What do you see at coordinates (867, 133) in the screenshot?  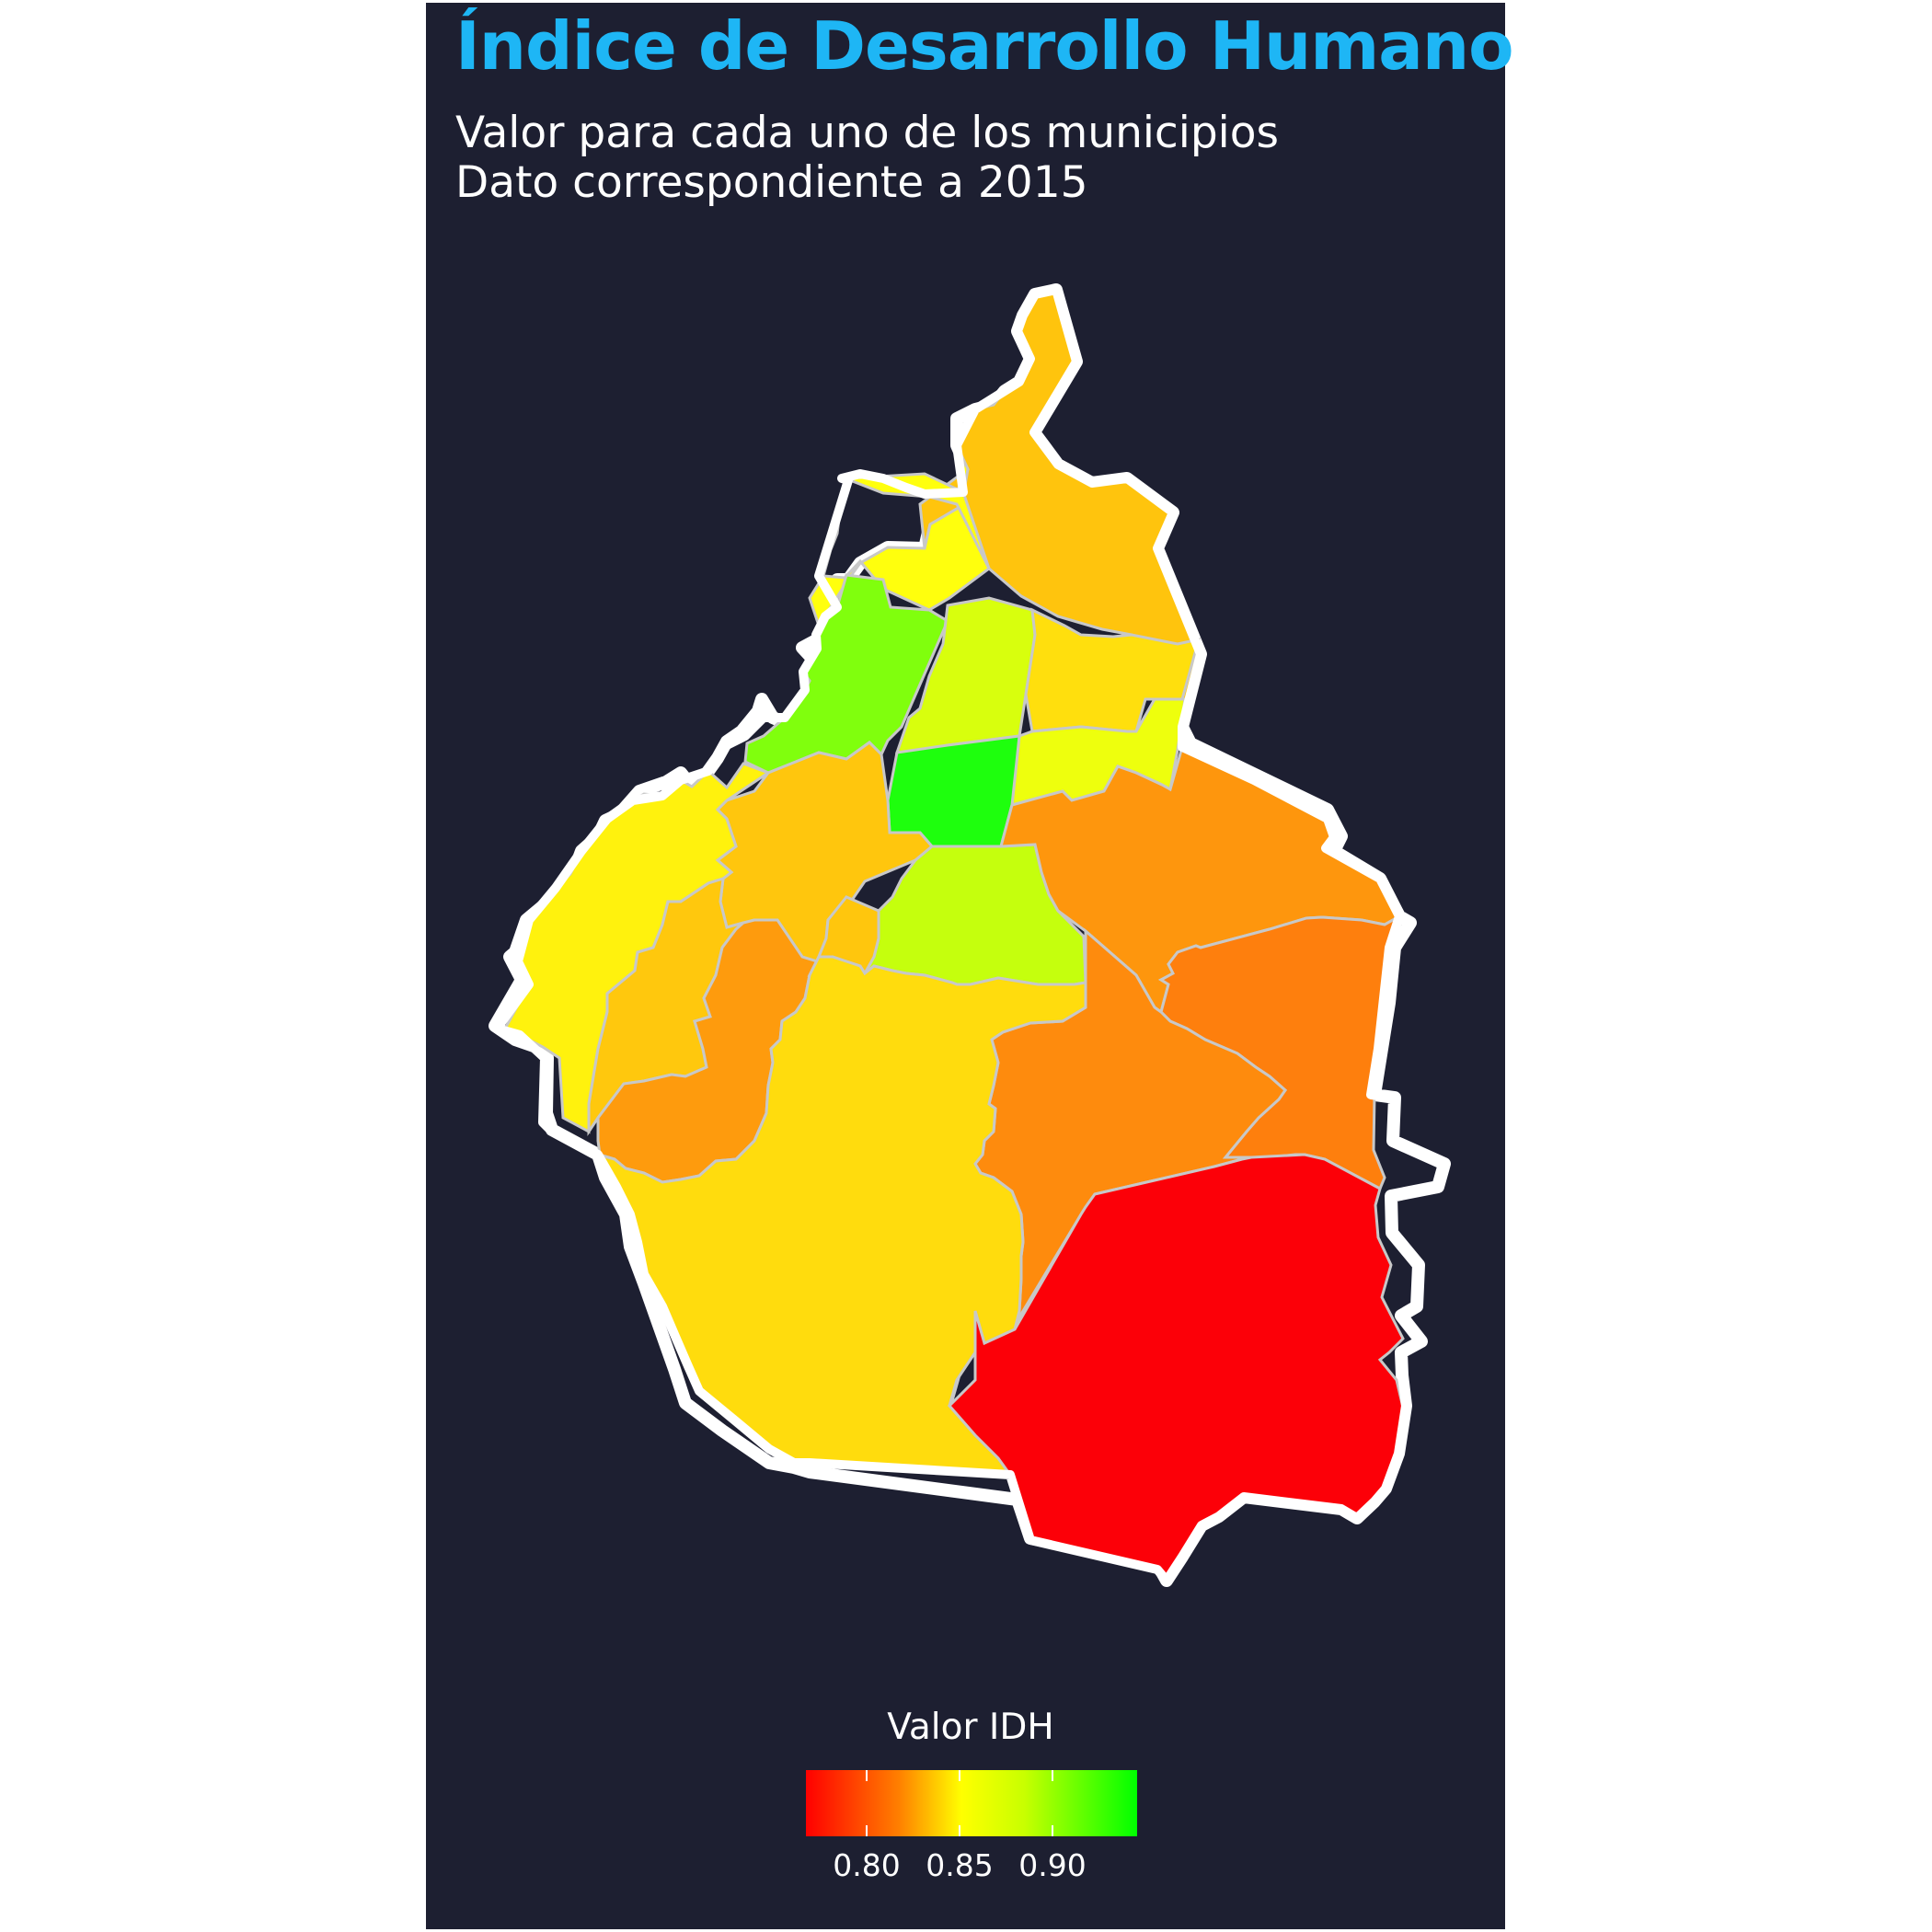 I see `map-subtitle-line-1: Valor para cada uno de los municipios` at bounding box center [867, 133].